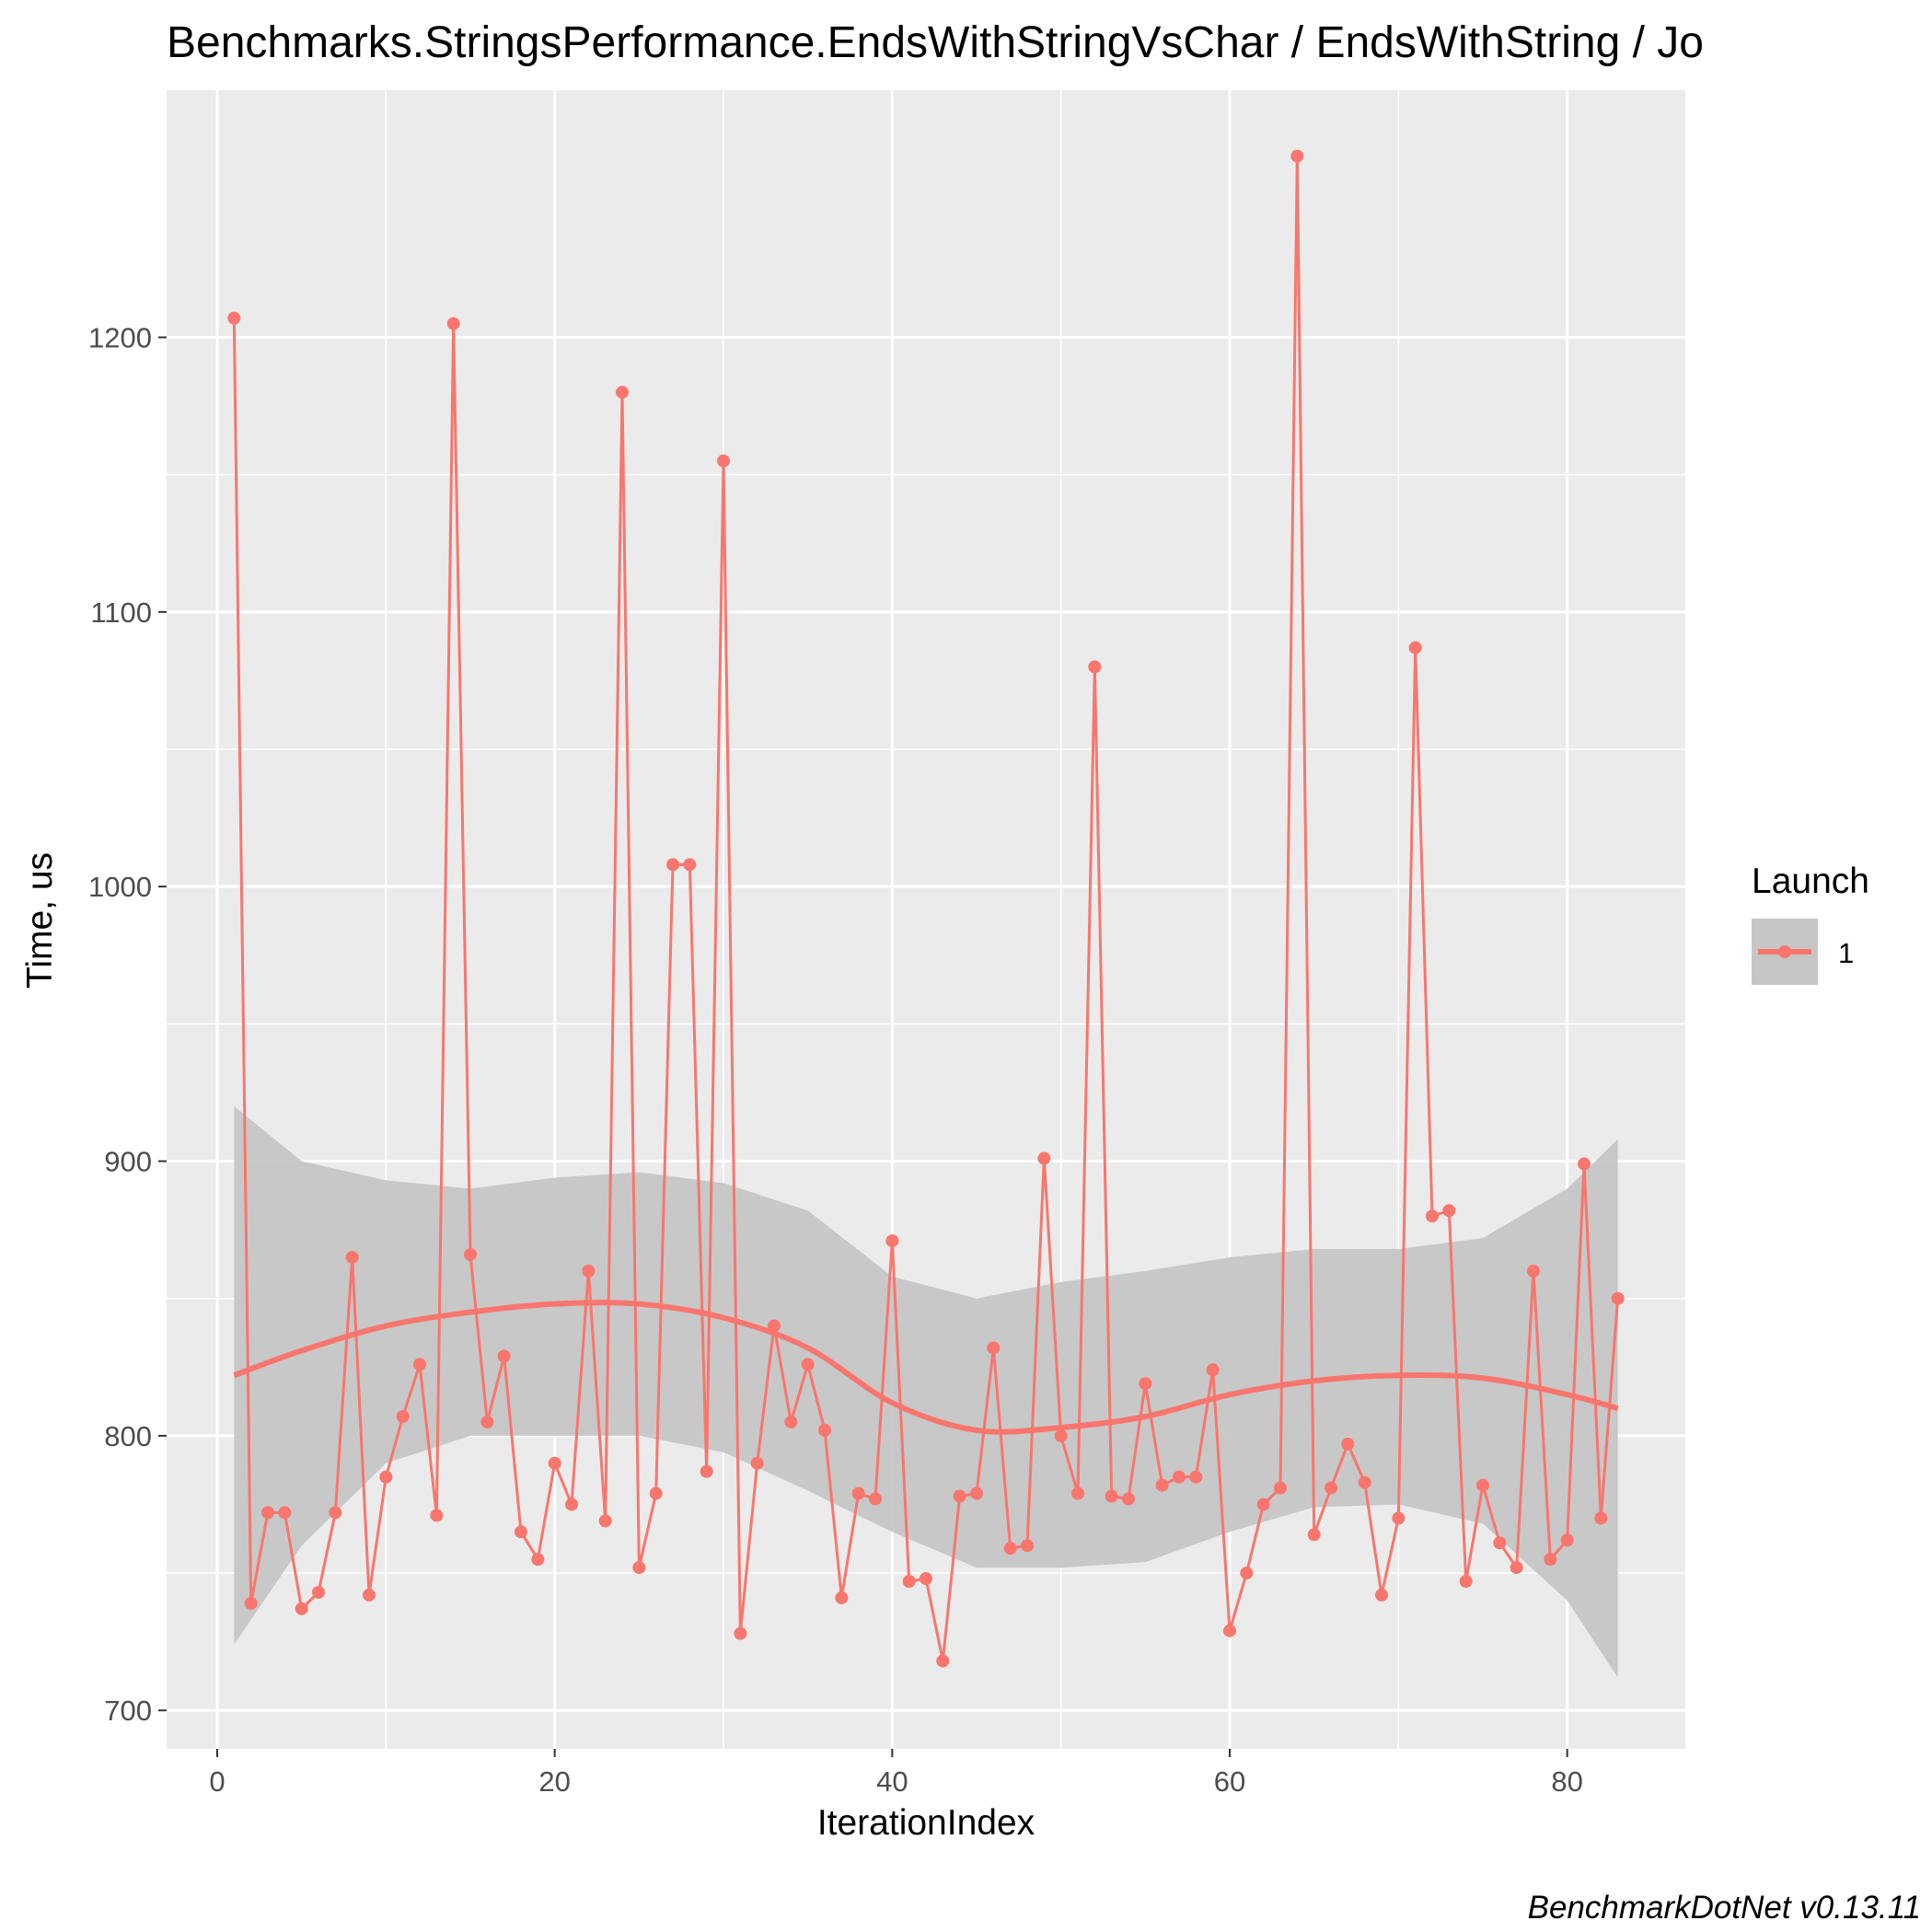  I want to click on legend-title: Launch, so click(1811, 882).